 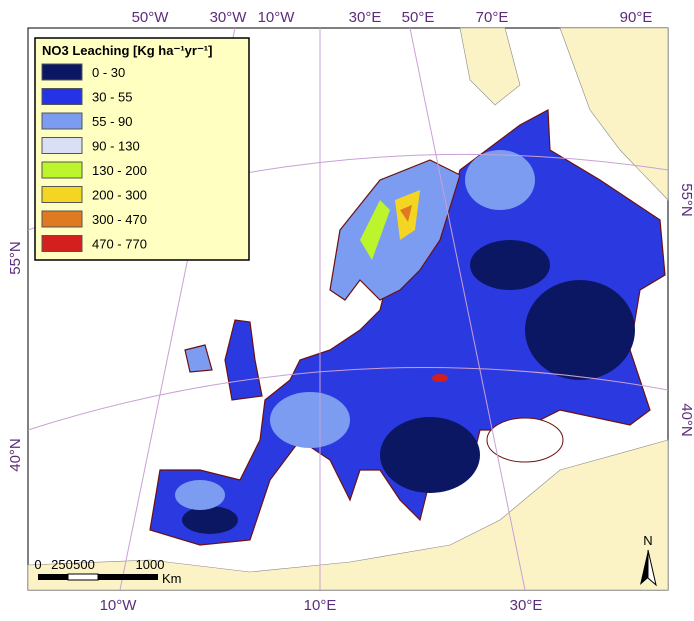 I want to click on graticule-label: 30°W, so click(x=229, y=17).